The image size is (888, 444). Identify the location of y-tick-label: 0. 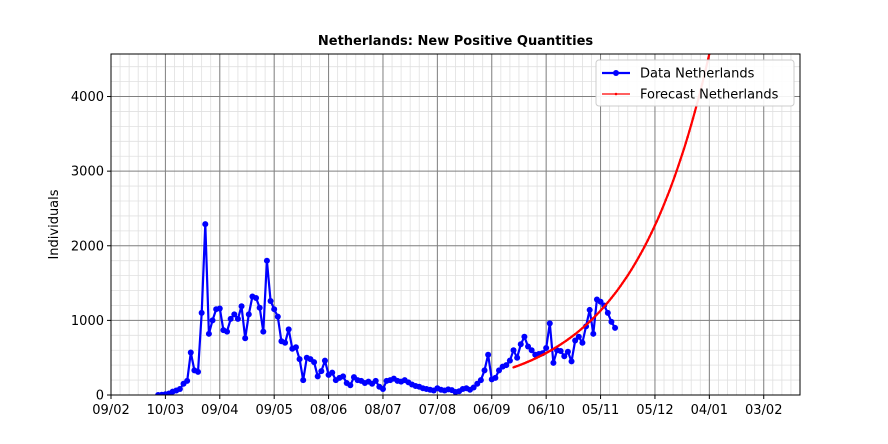
(100, 396).